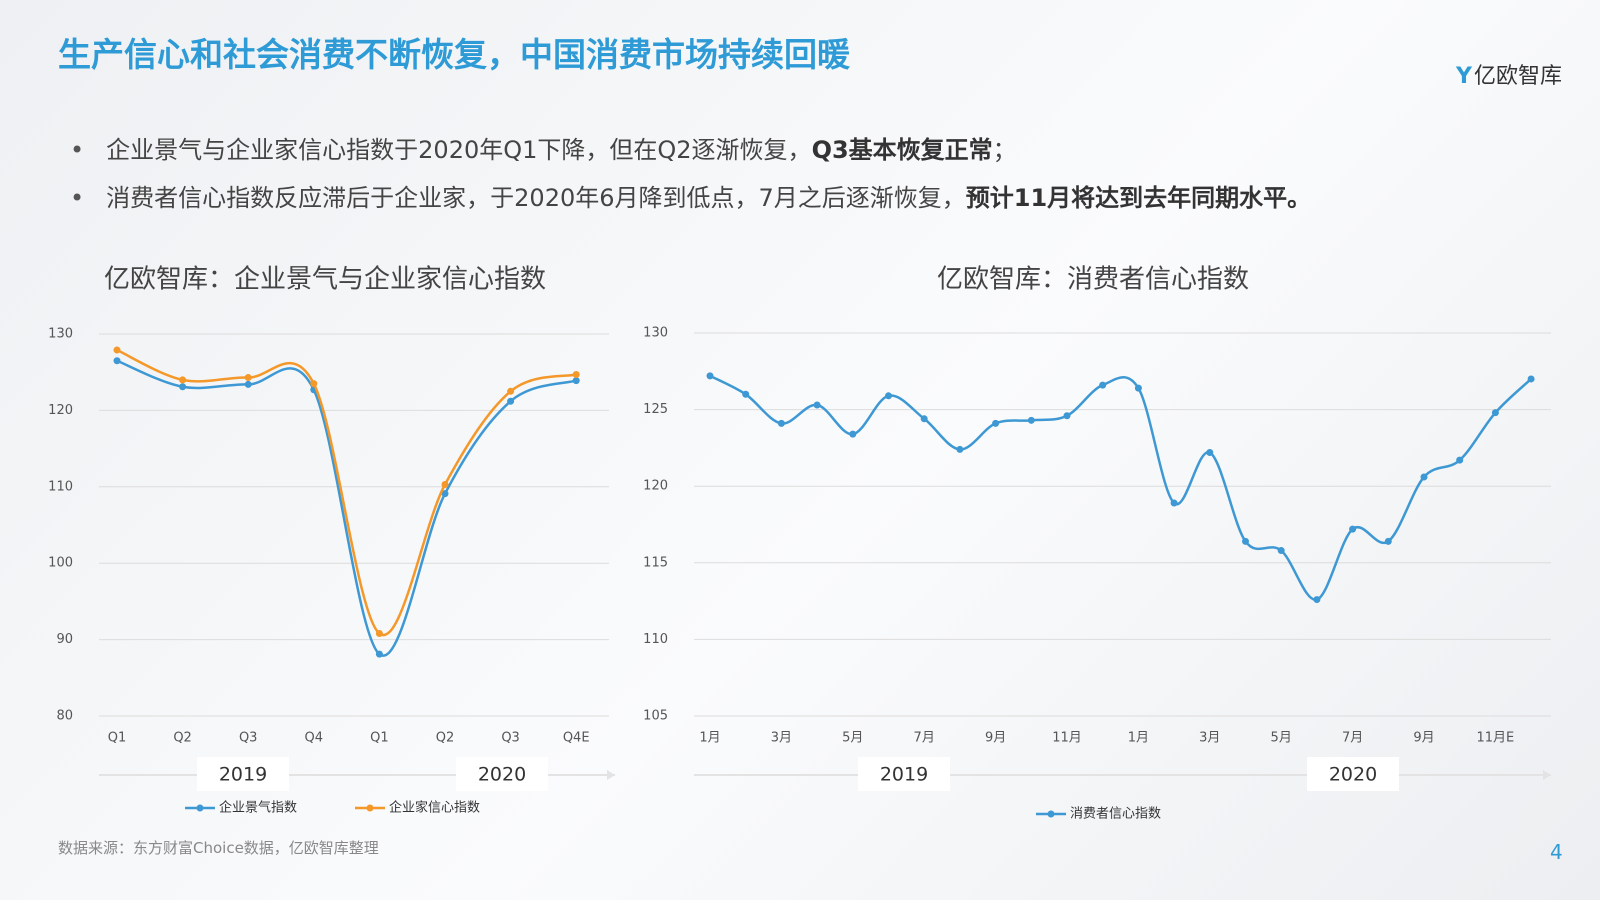  Describe the element at coordinates (655, 716) in the screenshot. I see `y-tick-label: 105` at that location.